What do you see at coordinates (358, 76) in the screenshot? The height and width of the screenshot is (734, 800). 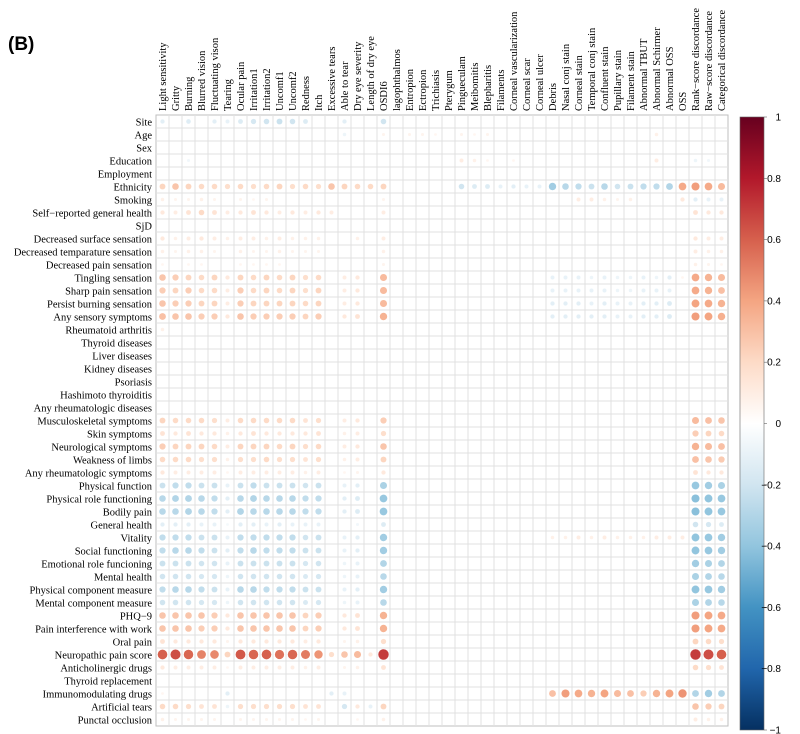 I see `column-label: Dry eye severity` at bounding box center [358, 76].